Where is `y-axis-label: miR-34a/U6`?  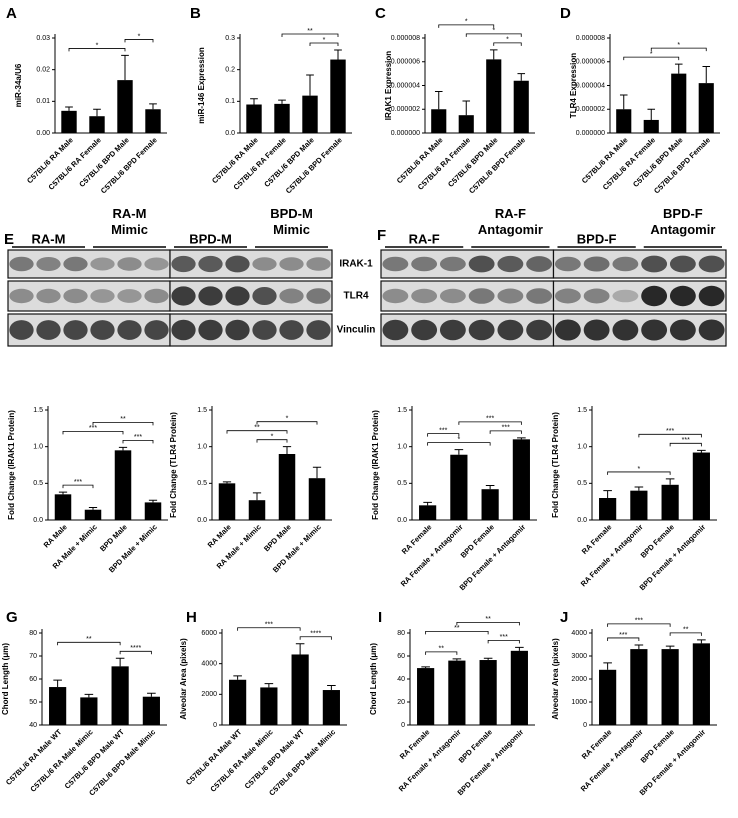 y-axis-label: miR-34a/U6 is located at coordinates (18, 85).